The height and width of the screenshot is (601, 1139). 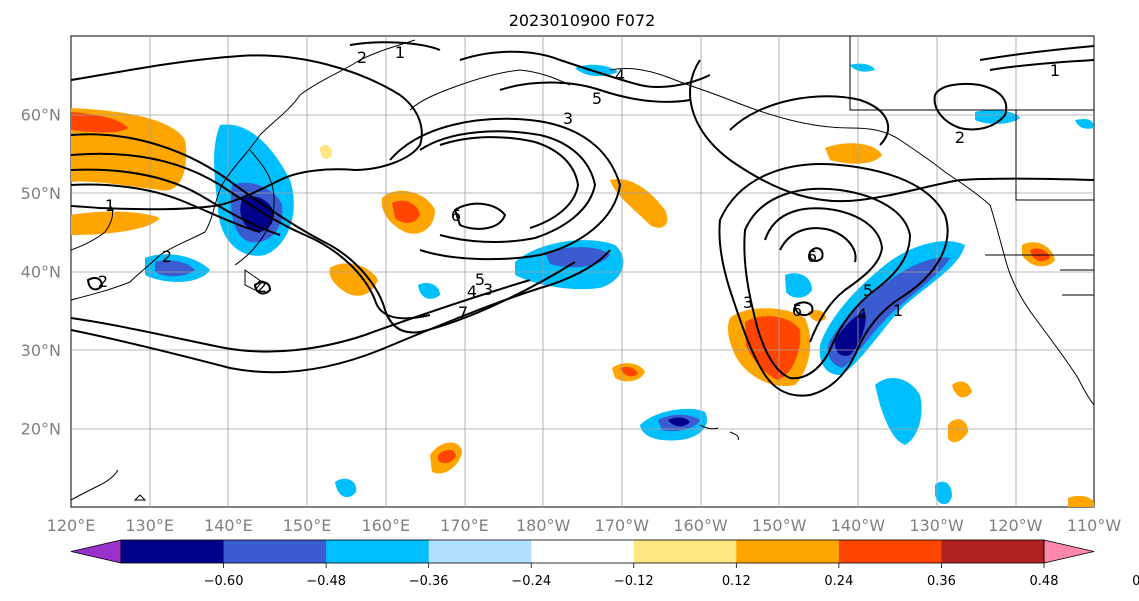 What do you see at coordinates (1044, 581) in the screenshot?
I see `colorbar-tick-label: 0.48` at bounding box center [1044, 581].